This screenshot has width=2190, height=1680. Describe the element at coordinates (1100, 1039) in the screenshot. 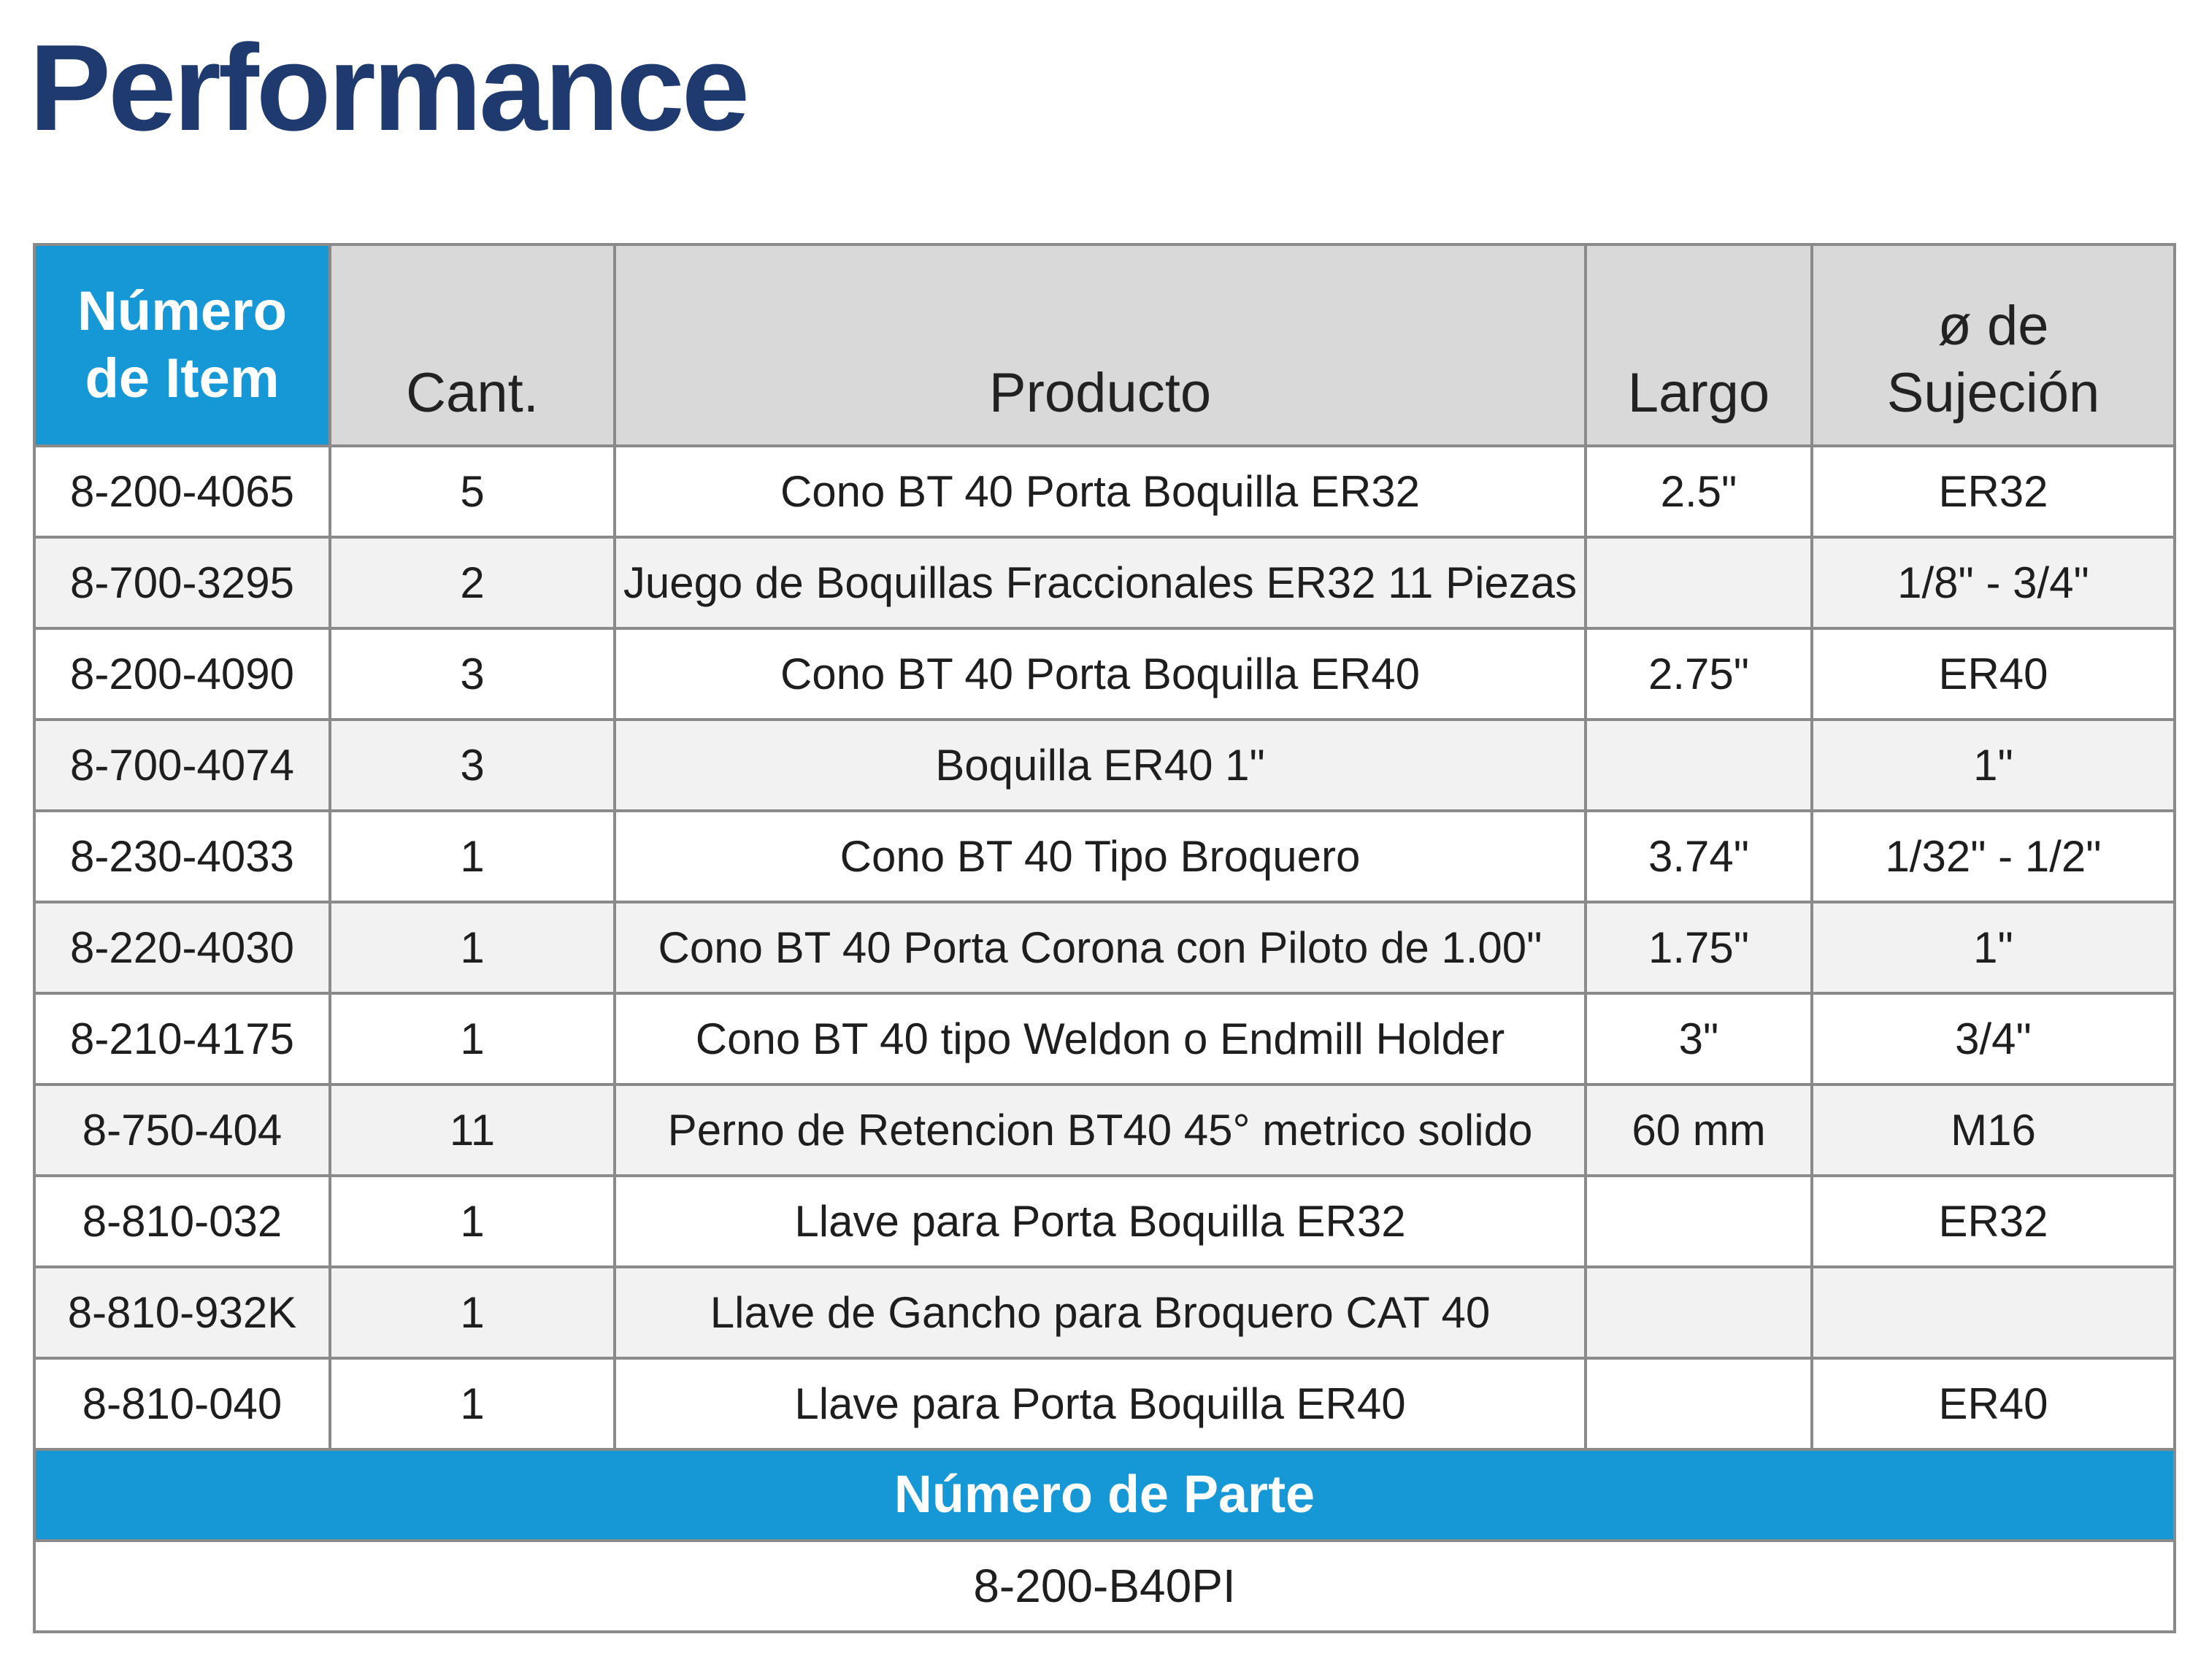

I see `cell-product: Cono BT 40 tipo Weldon o Endmill Holder` at that location.